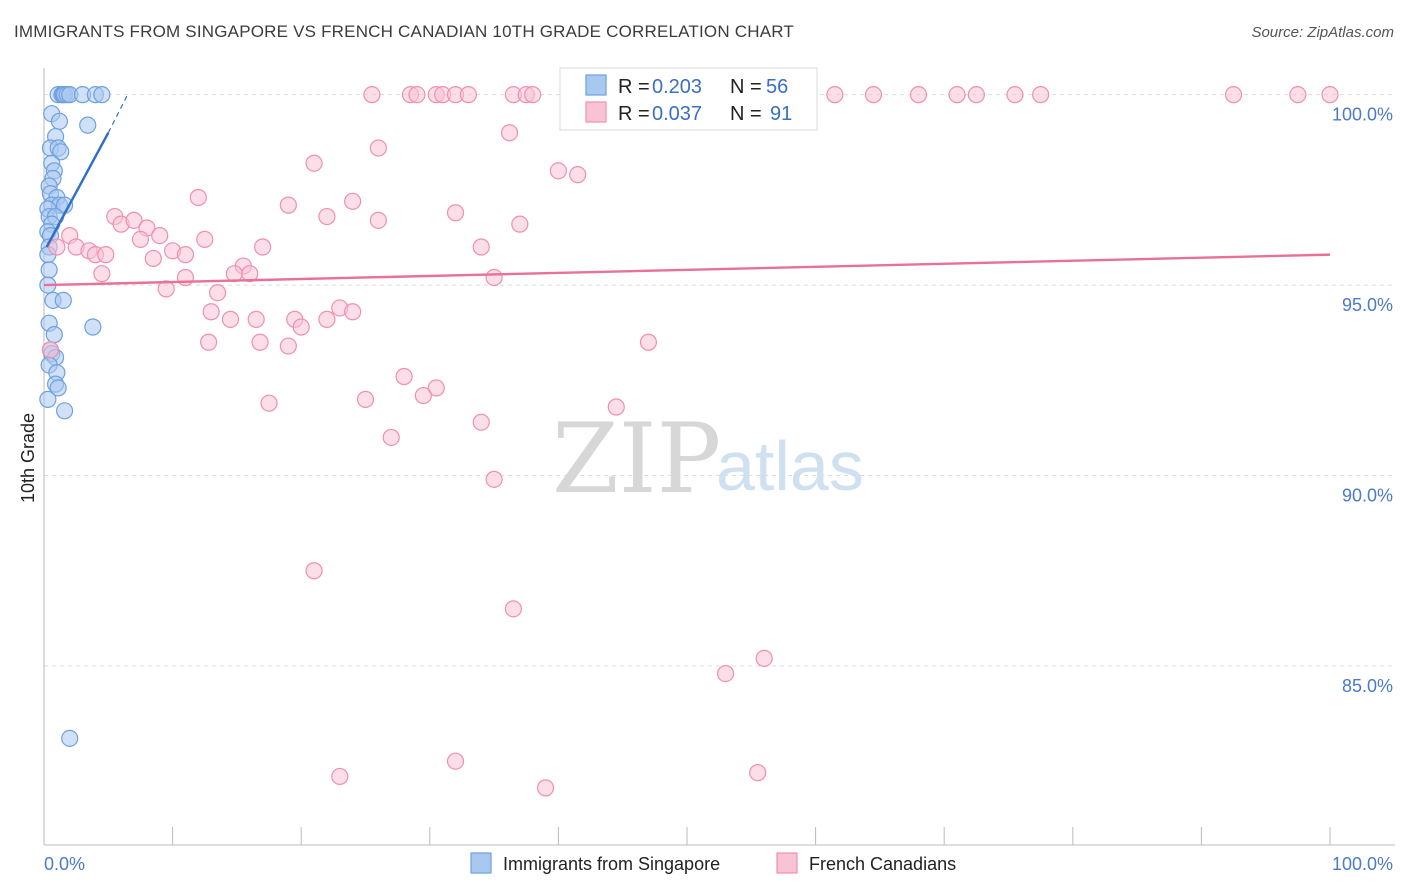 The height and width of the screenshot is (892, 1406). What do you see at coordinates (677, 114) in the screenshot?
I see `legend-r-value-2: 0.037` at bounding box center [677, 114].